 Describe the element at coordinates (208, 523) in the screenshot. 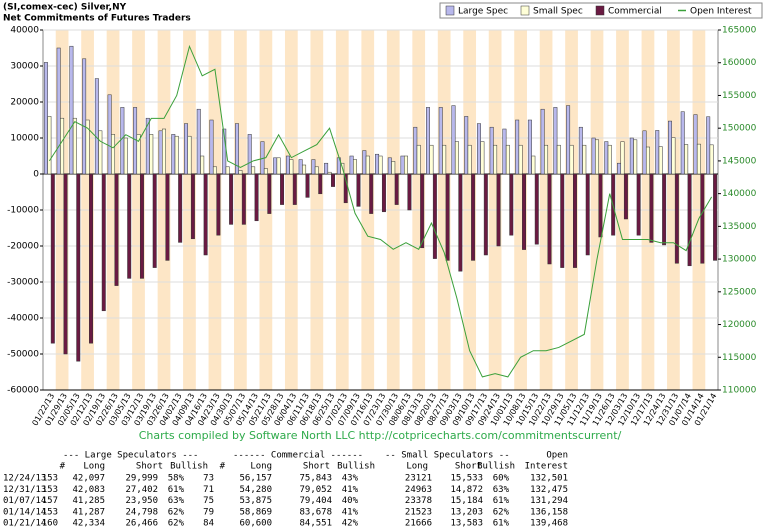

I see `table-cell: 84` at that location.